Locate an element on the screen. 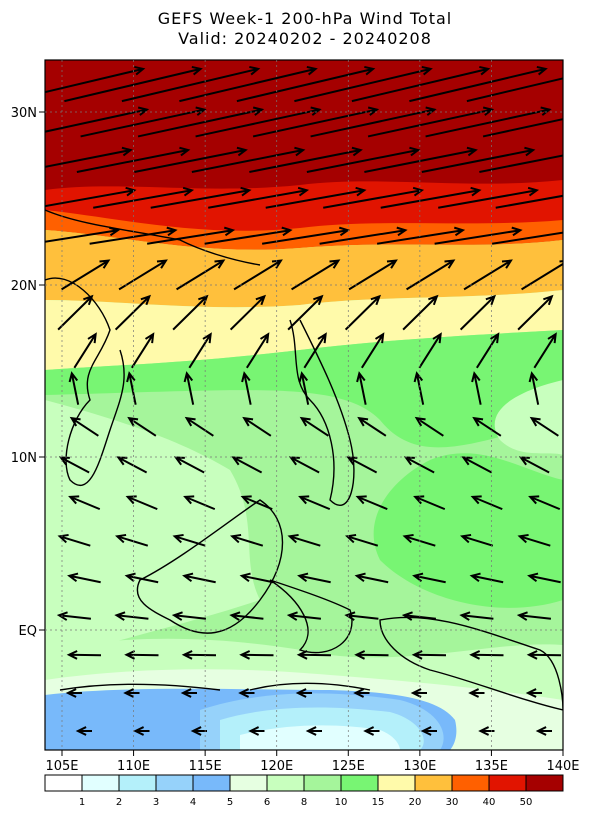 This screenshot has height=814, width=590. colorbar-label: 15 is located at coordinates (378, 802).